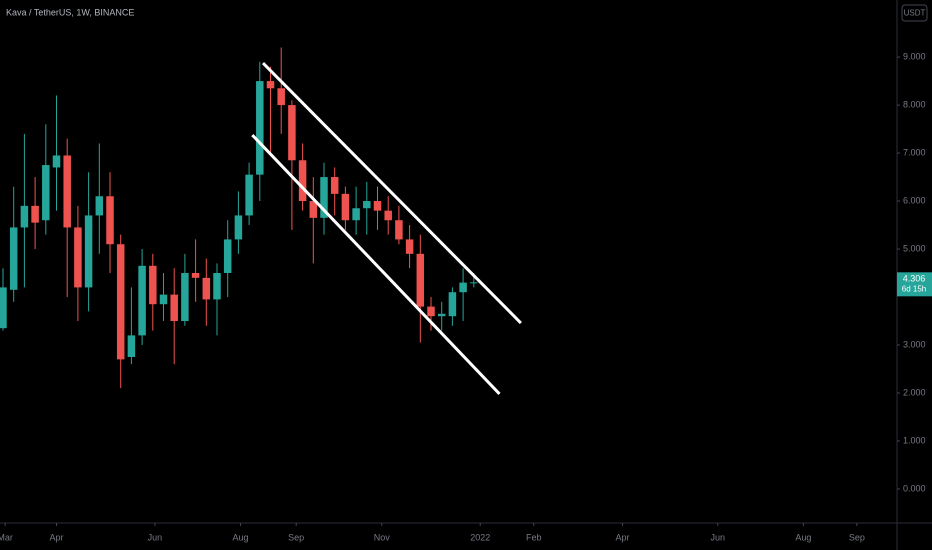  I want to click on currency-button, so click(914, 13).